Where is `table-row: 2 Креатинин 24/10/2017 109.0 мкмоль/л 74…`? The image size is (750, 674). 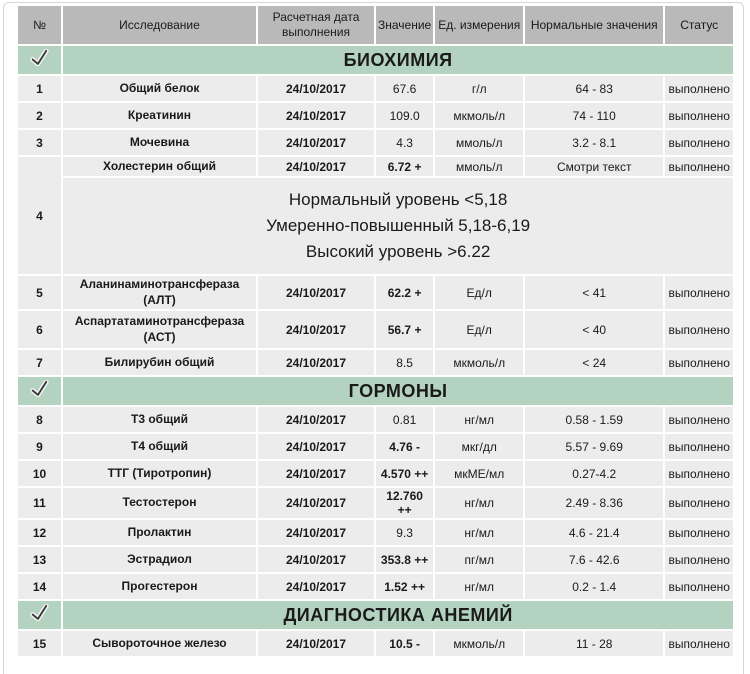
table-row: 2 Креатинин 24/10/2017 109.0 мкмоль/л 74… is located at coordinates (376, 115).